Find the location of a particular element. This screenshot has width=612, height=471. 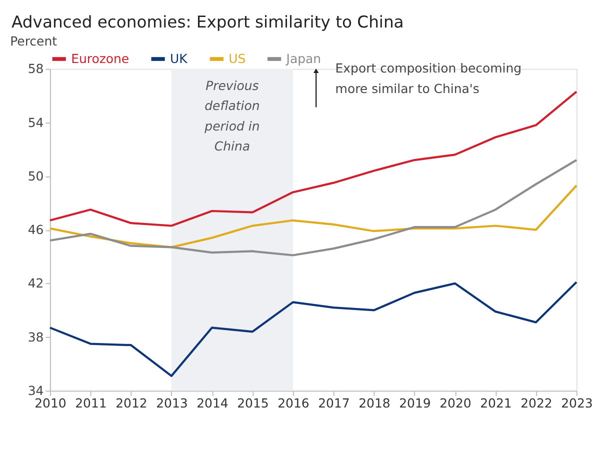

line-series is located at coordinates (313, 216).